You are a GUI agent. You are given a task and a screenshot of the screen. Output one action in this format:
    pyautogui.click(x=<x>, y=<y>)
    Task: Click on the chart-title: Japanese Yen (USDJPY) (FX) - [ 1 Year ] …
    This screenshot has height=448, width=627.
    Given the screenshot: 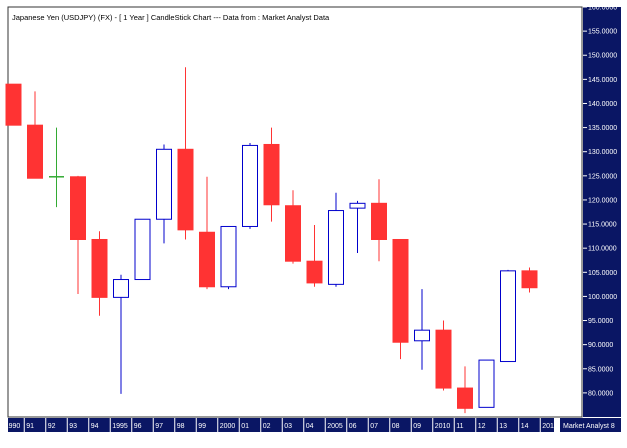 What is the action you would take?
    pyautogui.click(x=171, y=17)
    